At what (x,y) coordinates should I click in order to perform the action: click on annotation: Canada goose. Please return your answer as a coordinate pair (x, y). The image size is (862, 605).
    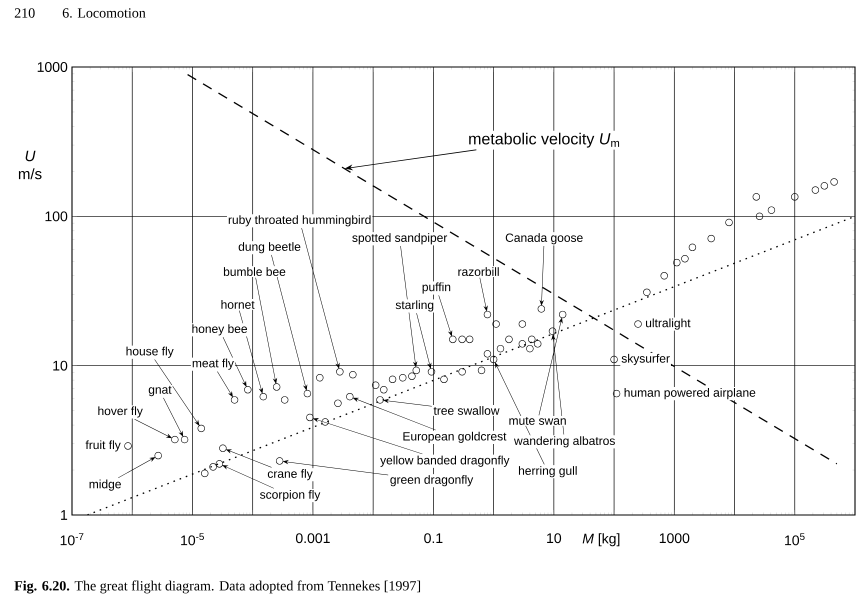
    Looking at the image, I should click on (544, 238).